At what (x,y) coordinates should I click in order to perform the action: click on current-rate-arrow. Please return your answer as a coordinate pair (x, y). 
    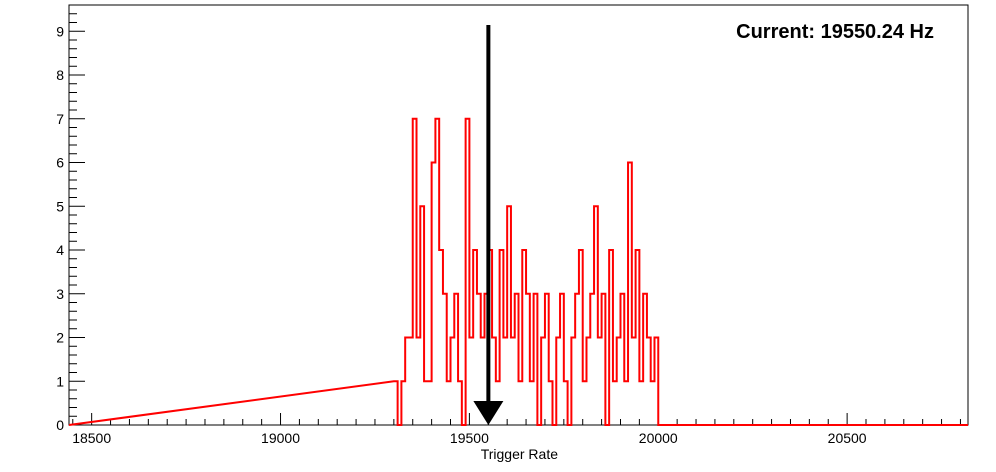
    Looking at the image, I should click on (488, 225).